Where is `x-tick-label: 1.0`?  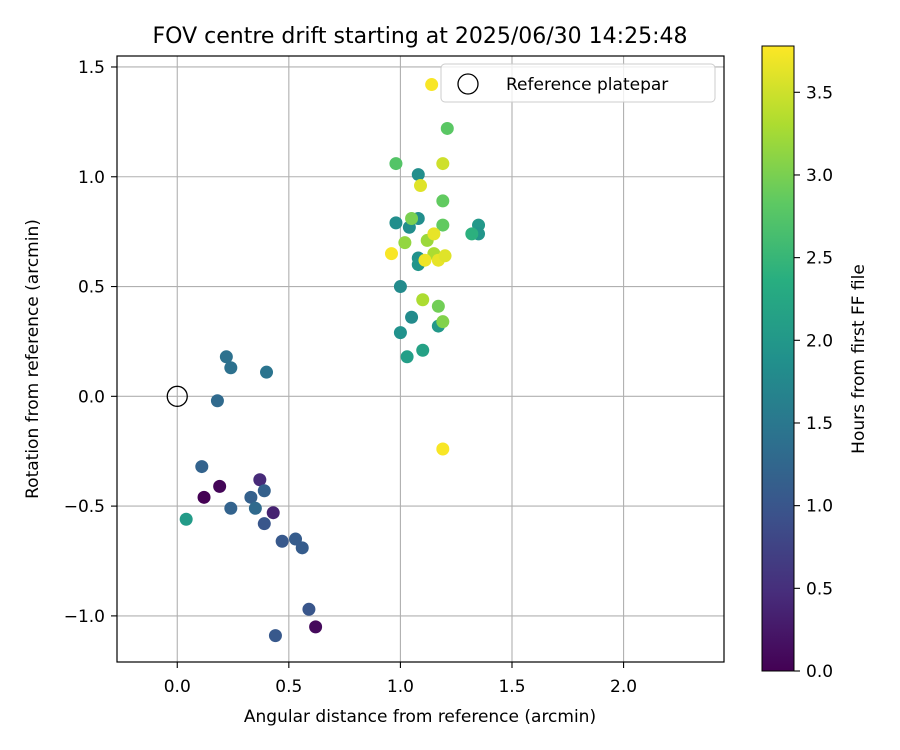
x-tick-label: 1.0 is located at coordinates (400, 687).